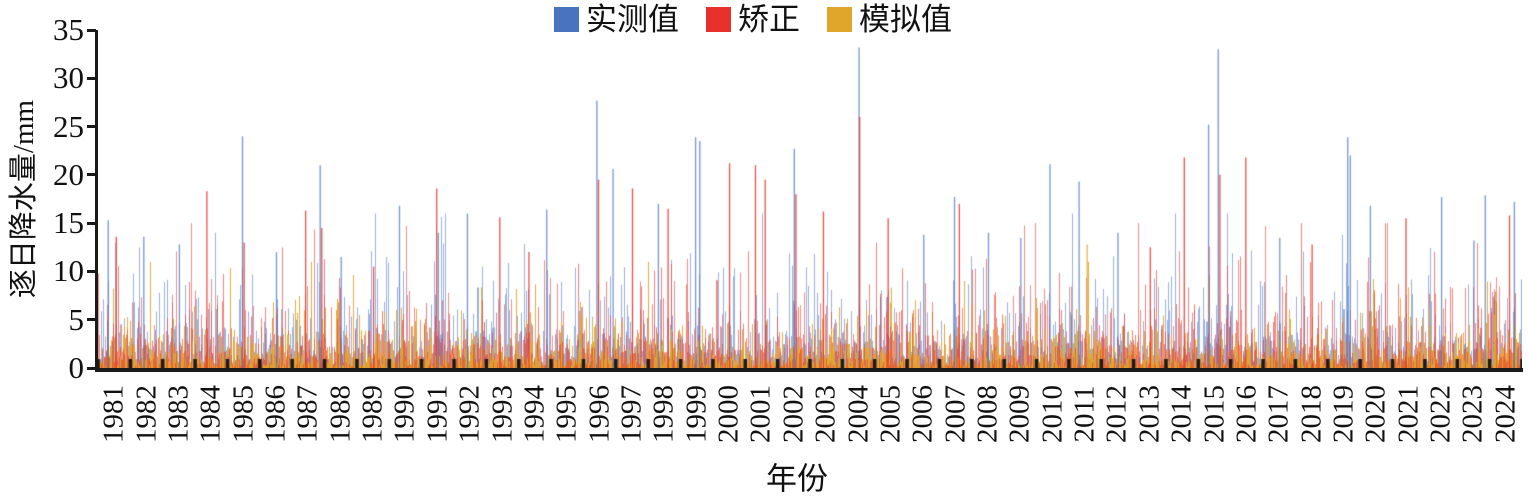 The image size is (1528, 502). Describe the element at coordinates (1149, 414) in the screenshot. I see `x-year-label-2013: 2013` at that location.